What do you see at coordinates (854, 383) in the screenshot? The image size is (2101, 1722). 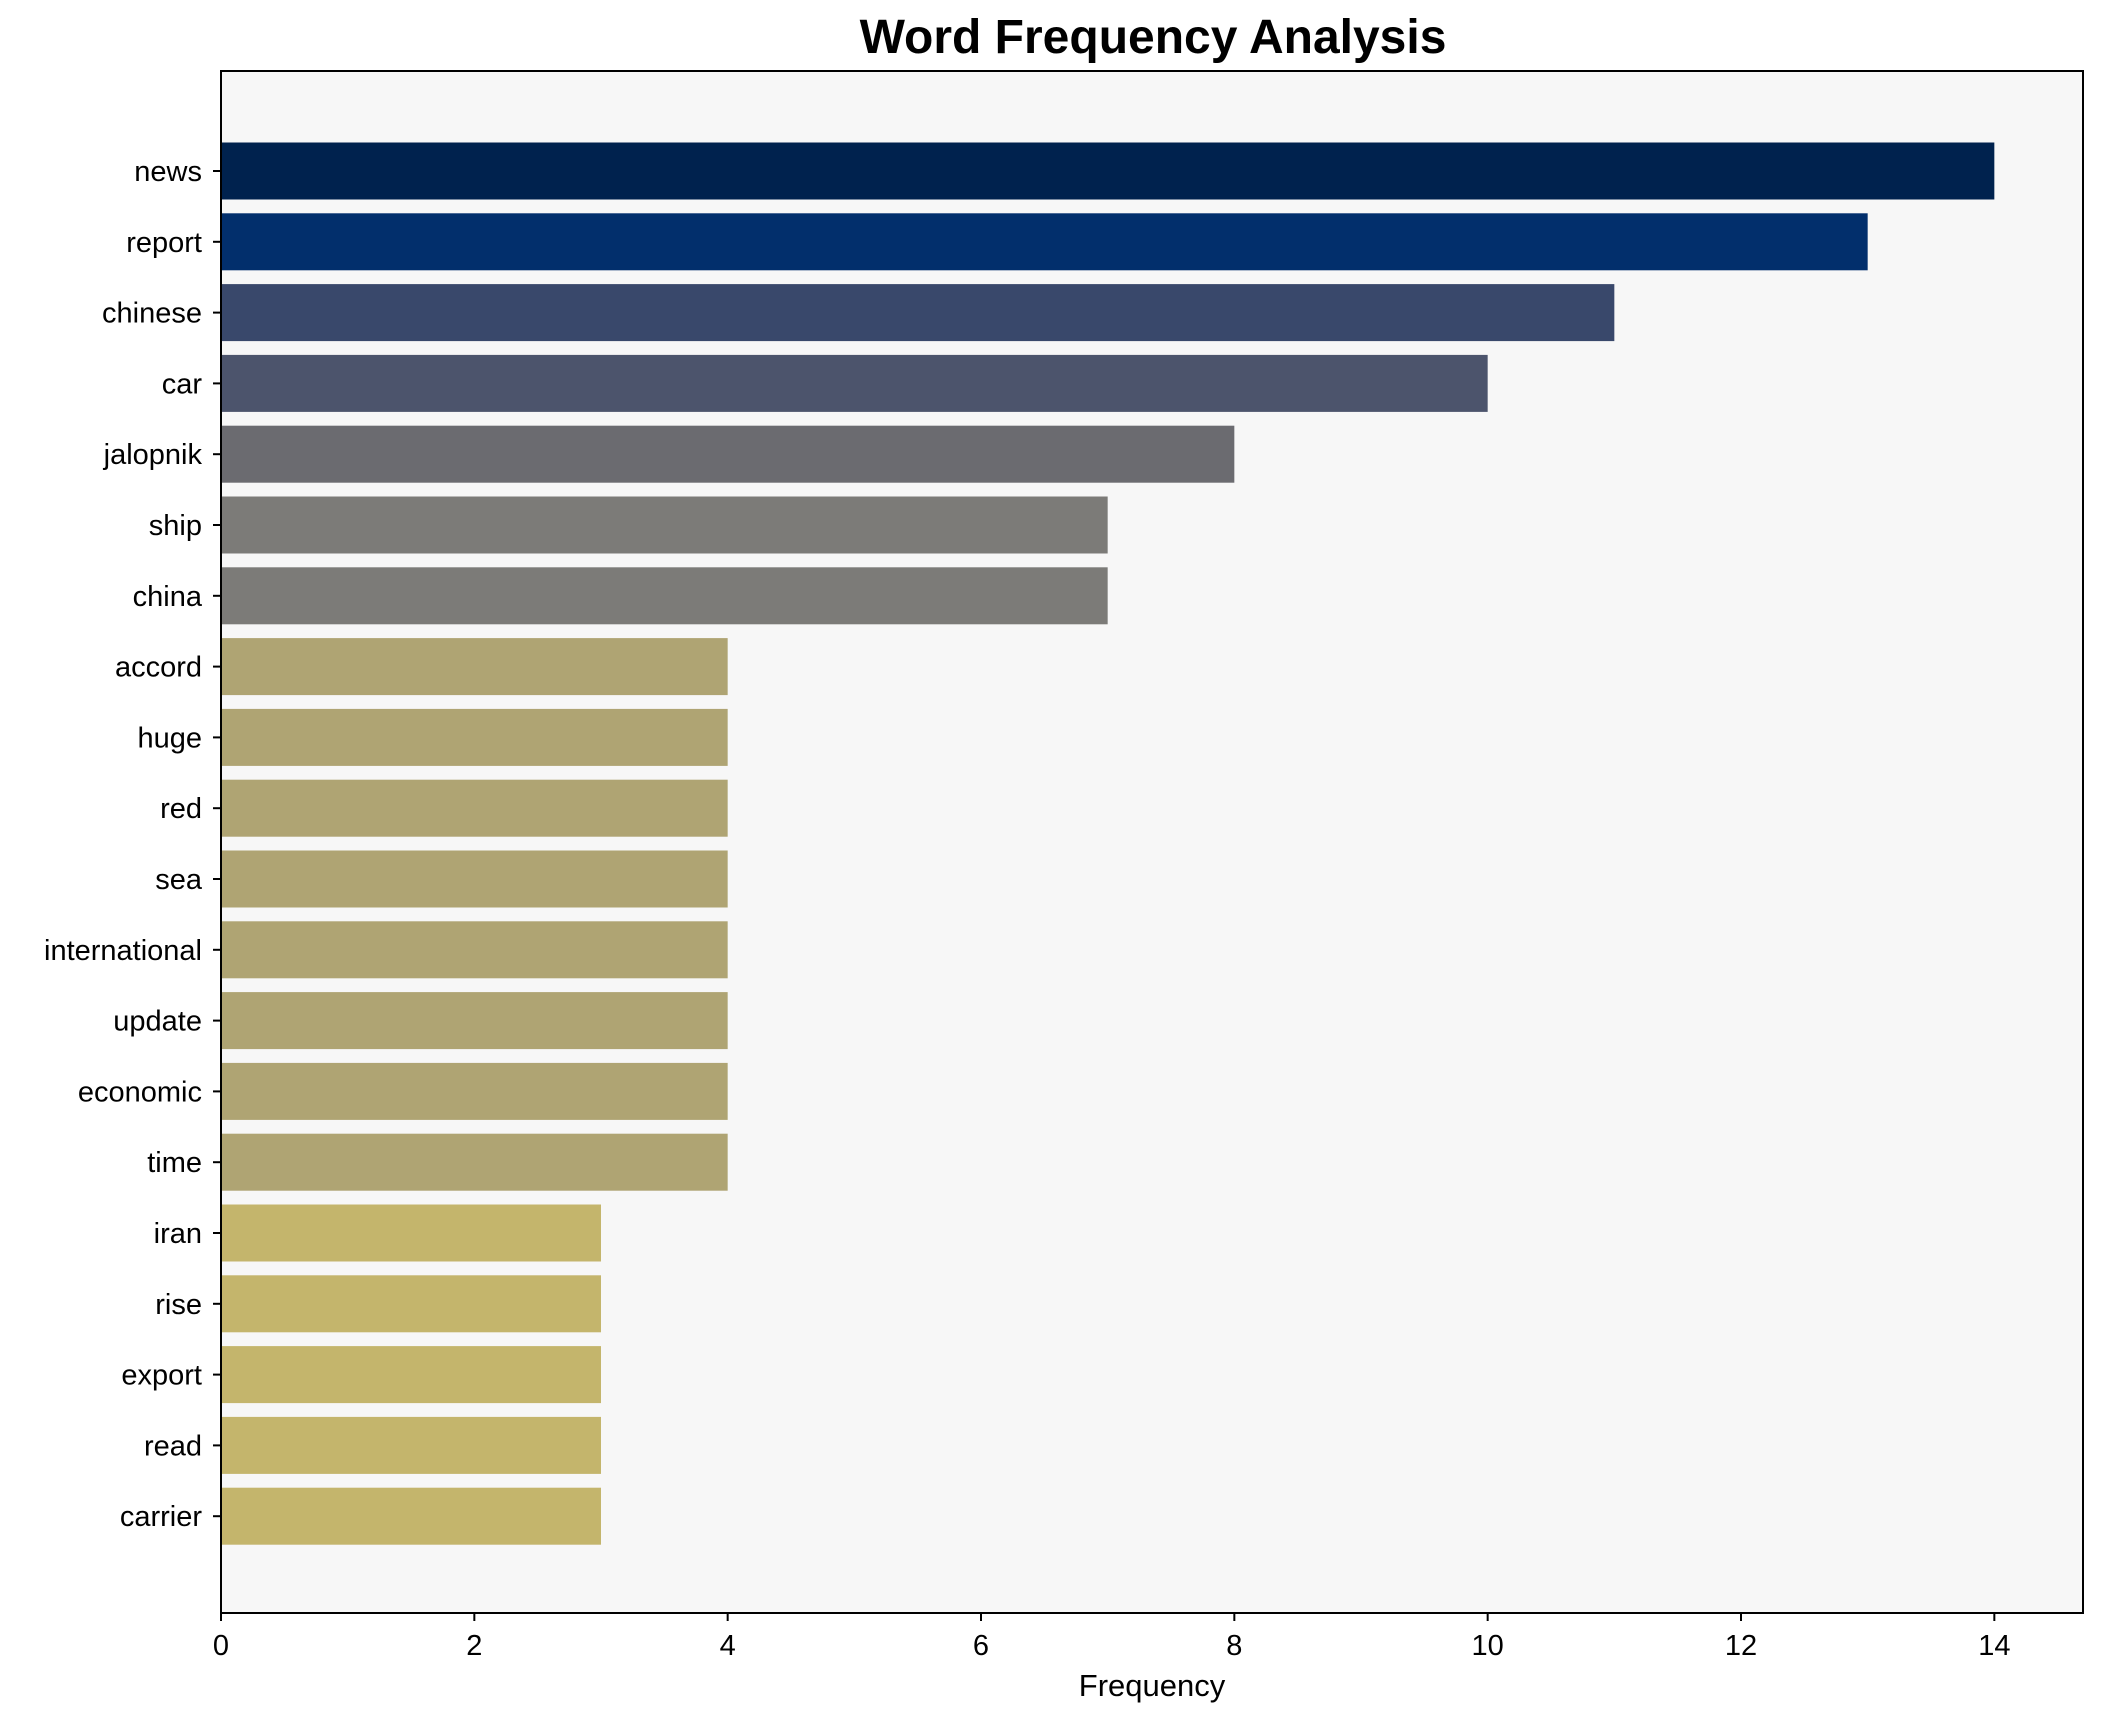 I see `bar-car` at bounding box center [854, 383].